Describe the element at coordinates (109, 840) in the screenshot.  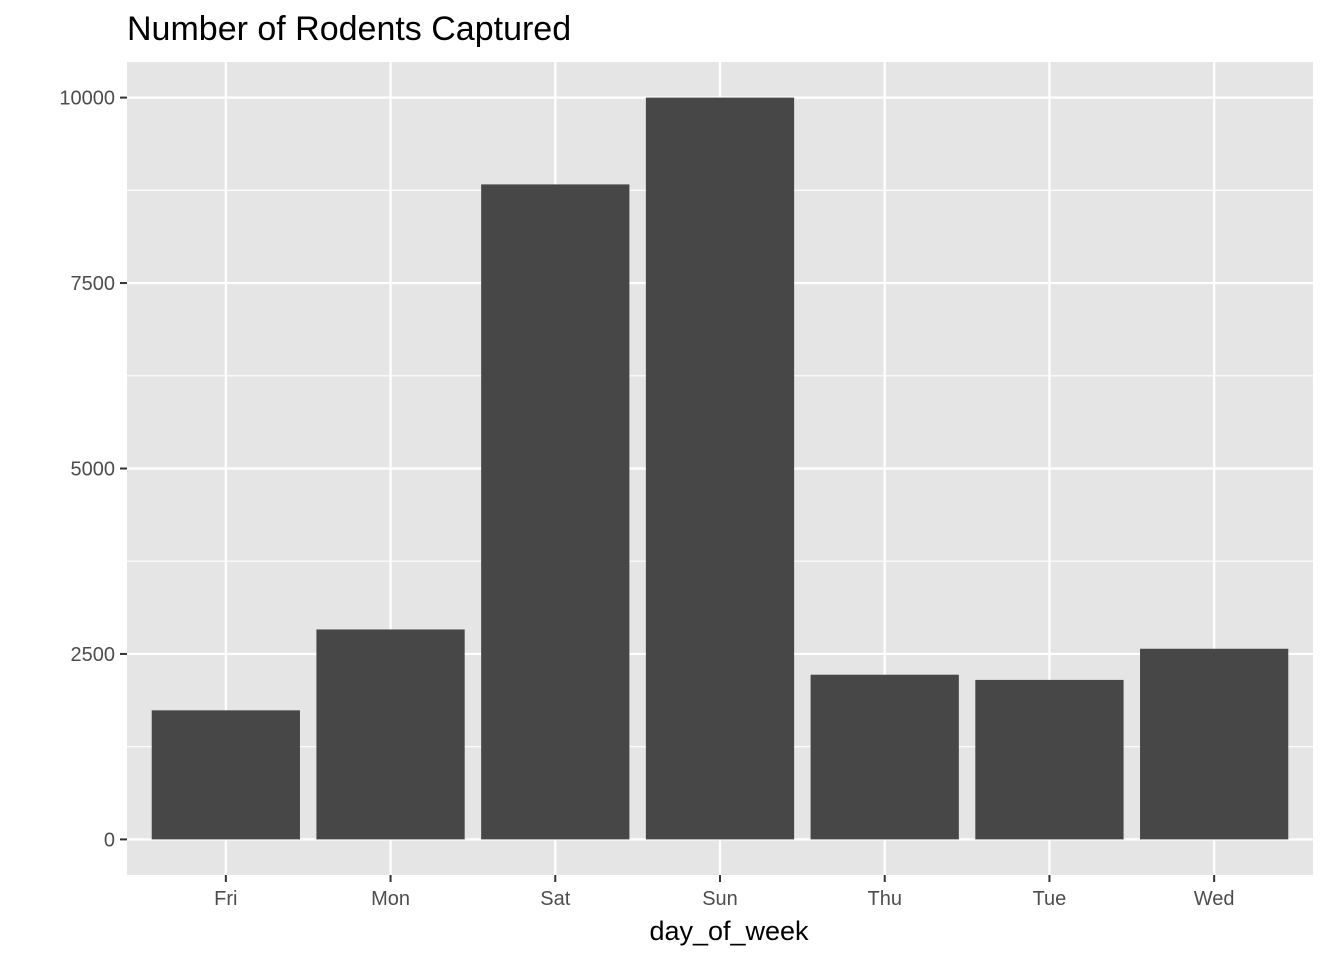
I see `y-tick-label: 0` at that location.